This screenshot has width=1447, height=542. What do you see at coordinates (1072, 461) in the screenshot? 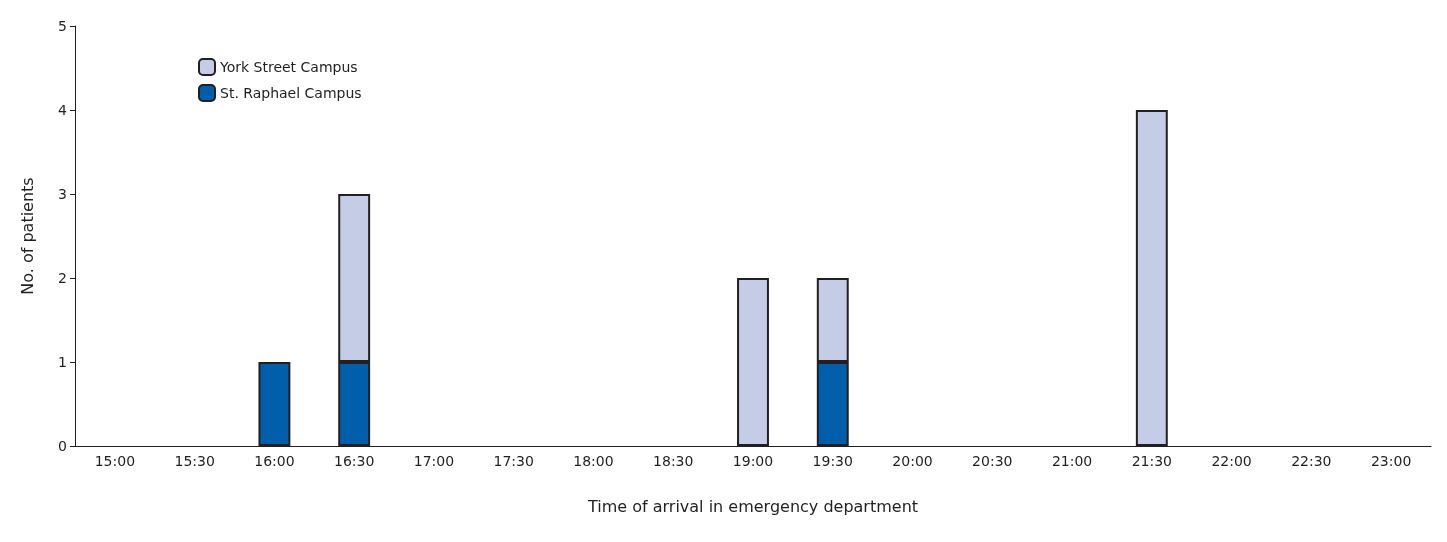
I see `x-tick-label: 21:00` at bounding box center [1072, 461].